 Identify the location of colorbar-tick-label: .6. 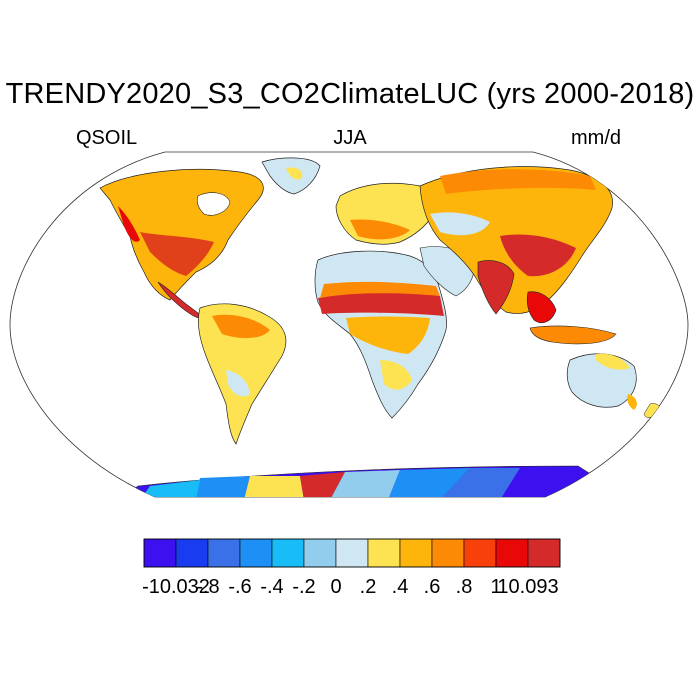
(432, 587).